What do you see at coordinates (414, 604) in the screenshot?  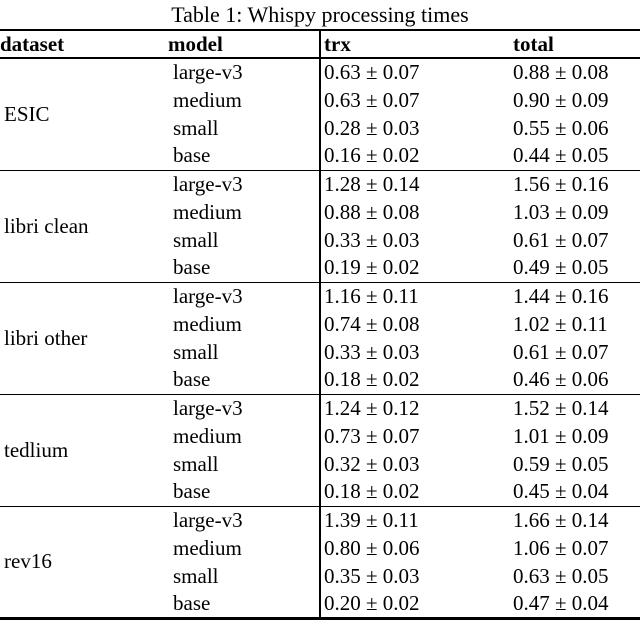 I see `trx-cell: 0.20 ± 0.02` at bounding box center [414, 604].